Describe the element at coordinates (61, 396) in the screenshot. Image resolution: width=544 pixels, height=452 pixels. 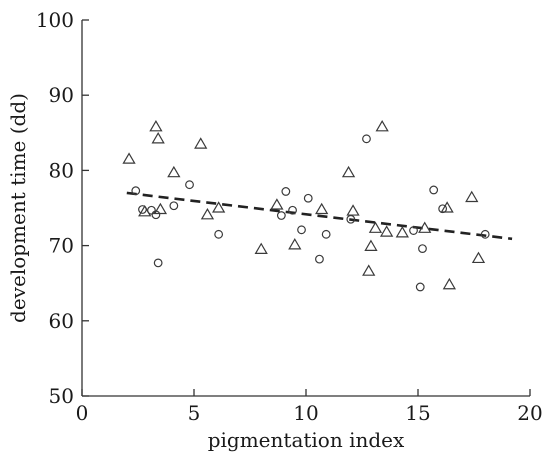
I see `y-tick-label: 50` at that location.